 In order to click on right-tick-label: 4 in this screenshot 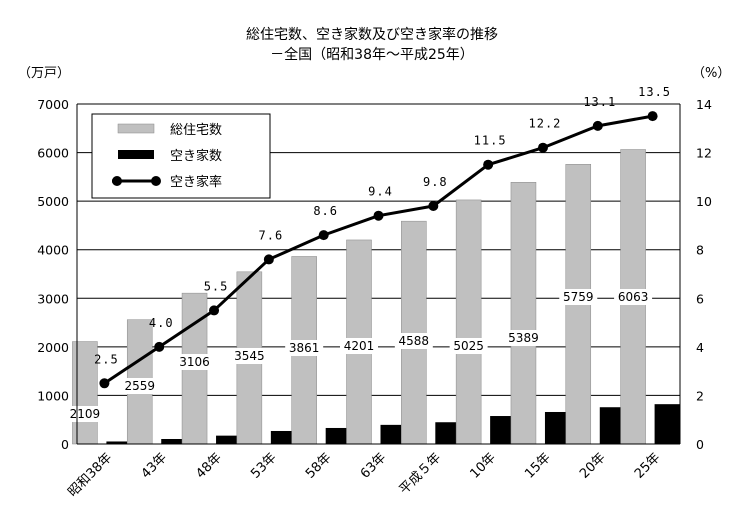, I will do `click(700, 347)`.